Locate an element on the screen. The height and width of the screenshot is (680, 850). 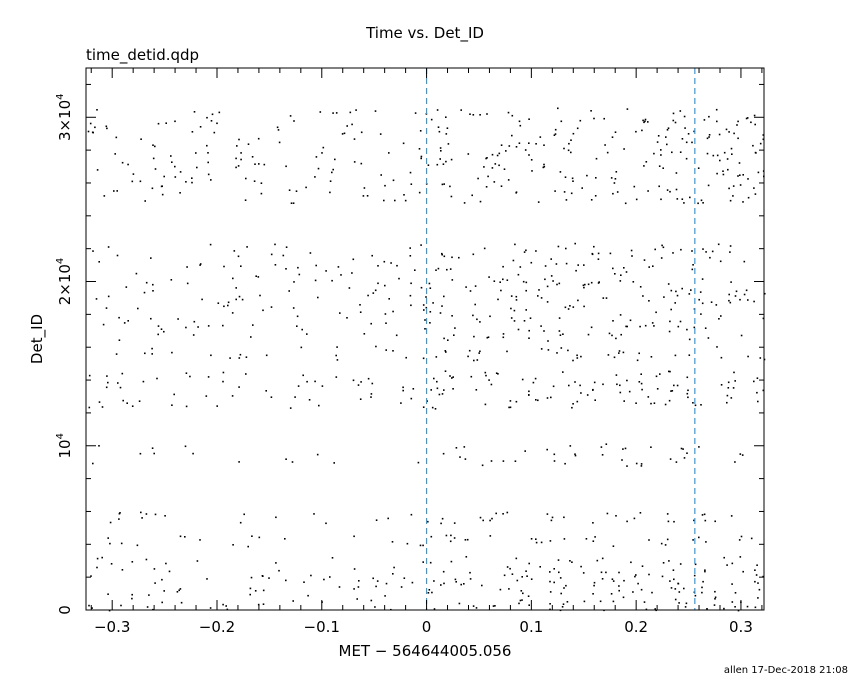
chart-title: Time vs. Det_ID is located at coordinates (424, 33).